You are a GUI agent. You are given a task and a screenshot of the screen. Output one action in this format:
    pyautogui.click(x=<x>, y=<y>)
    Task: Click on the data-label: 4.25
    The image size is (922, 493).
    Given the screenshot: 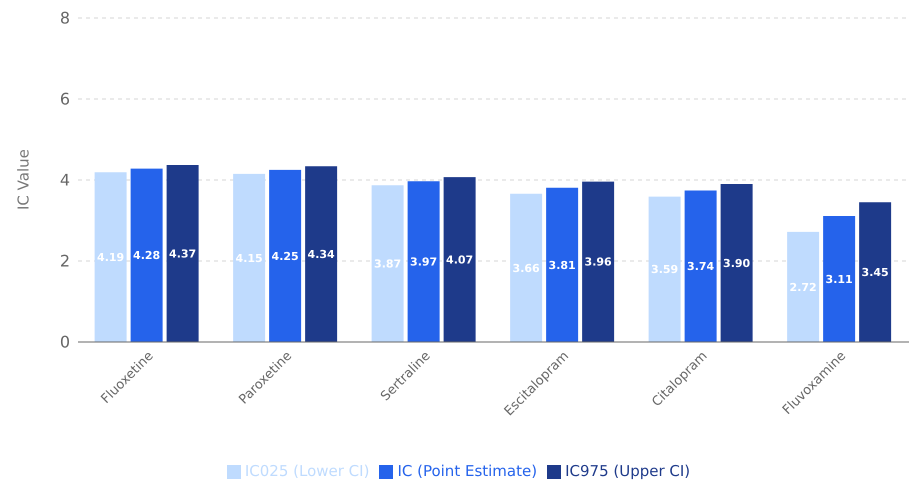 What is the action you would take?
    pyautogui.click(x=285, y=256)
    